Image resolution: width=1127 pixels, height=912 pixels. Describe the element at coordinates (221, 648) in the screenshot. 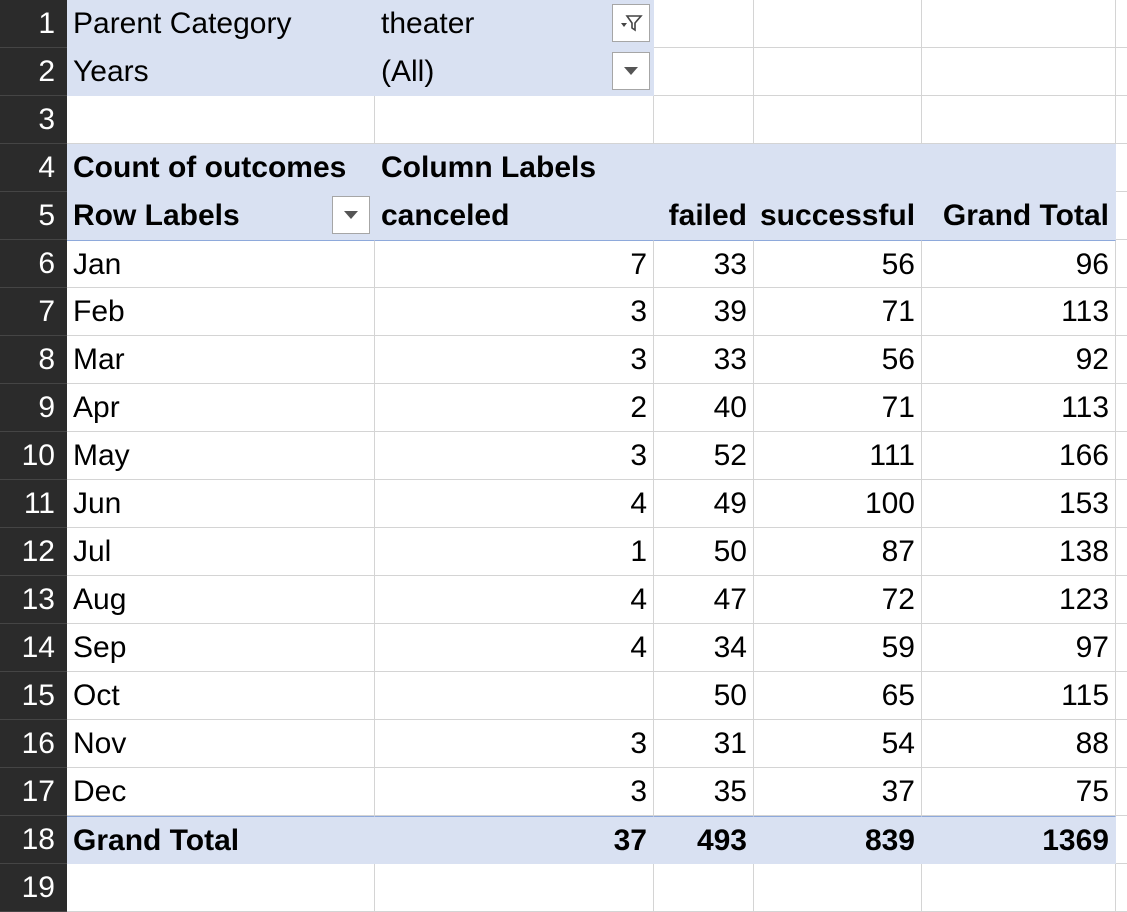

I see `row-label: Sep` at that location.